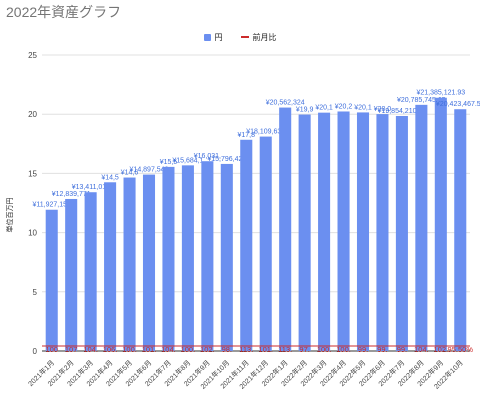 The width and height of the screenshot is (480, 403). What do you see at coordinates (35, 292) in the screenshot?
I see `y-tick-label: 5` at bounding box center [35, 292].